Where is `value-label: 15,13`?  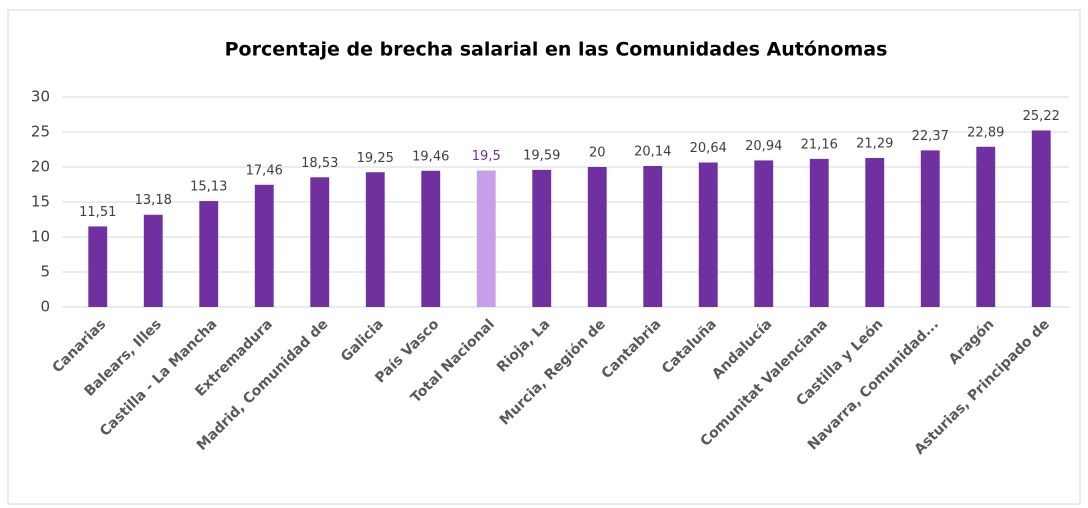 value-label: 15,13 is located at coordinates (208, 187).